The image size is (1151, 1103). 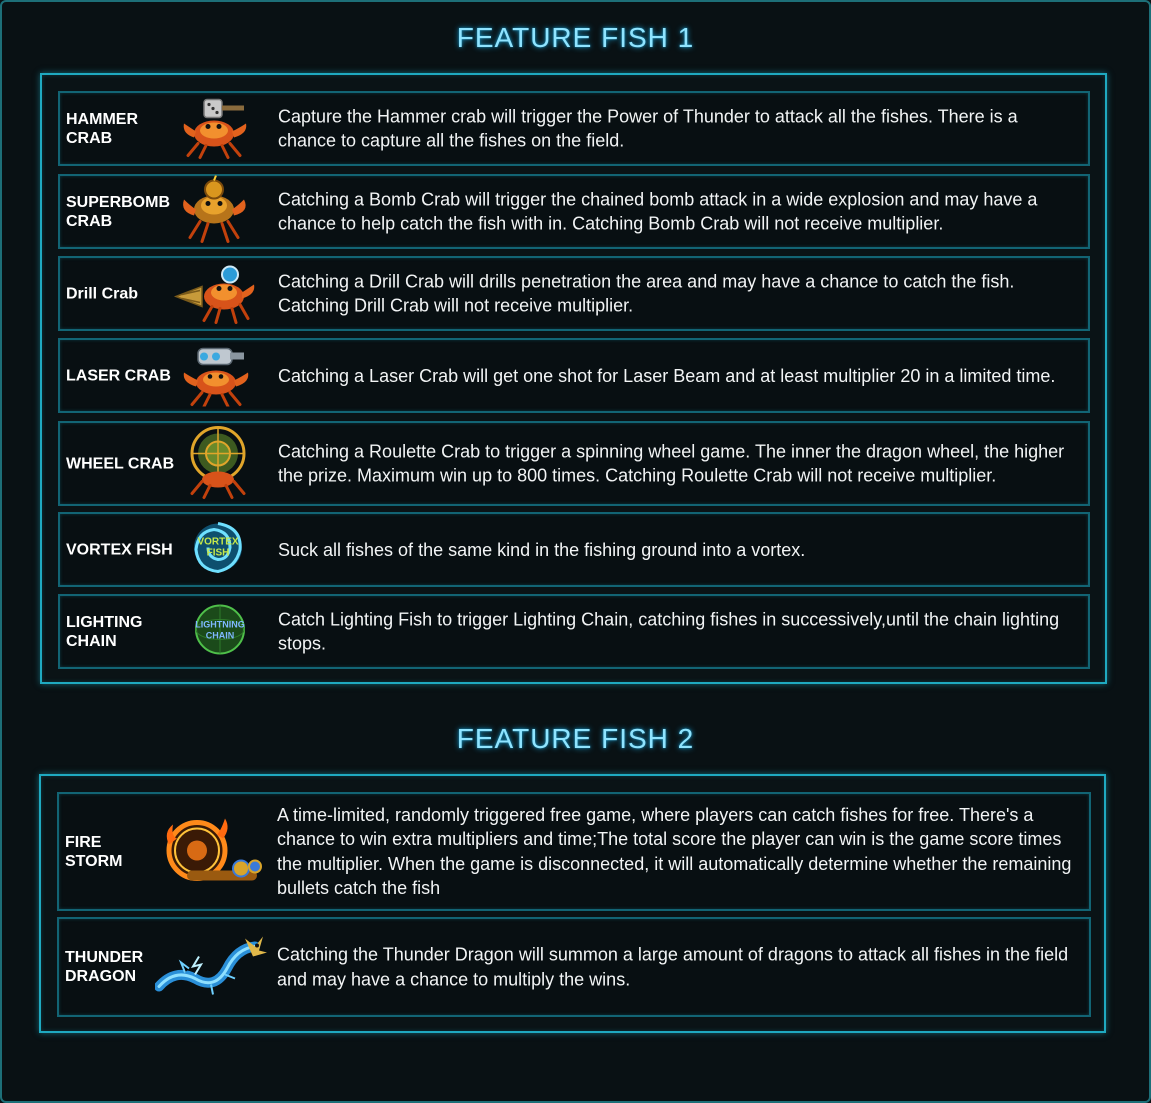 What do you see at coordinates (211, 851) in the screenshot?
I see `fire-storm-icon` at bounding box center [211, 851].